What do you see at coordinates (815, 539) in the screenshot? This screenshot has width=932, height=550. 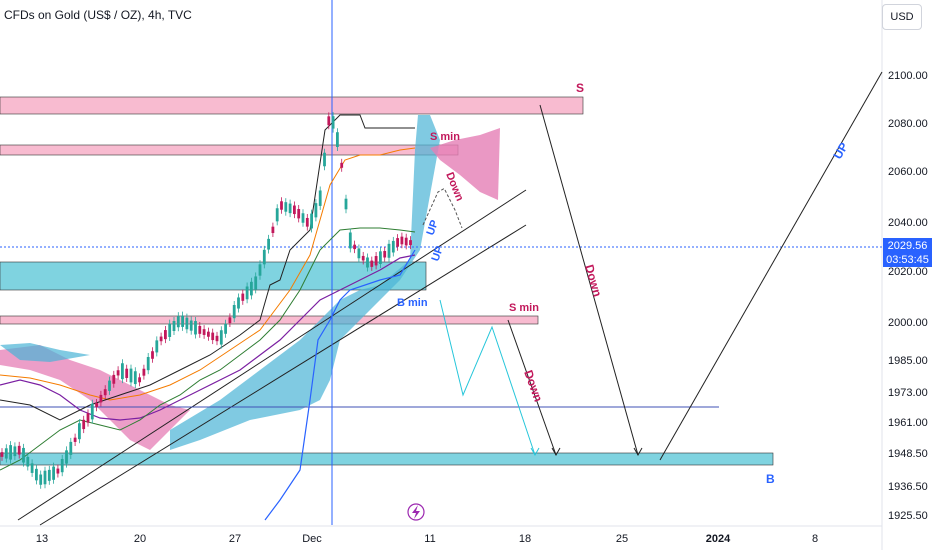 I see `x-tick-label: 8` at bounding box center [815, 539].